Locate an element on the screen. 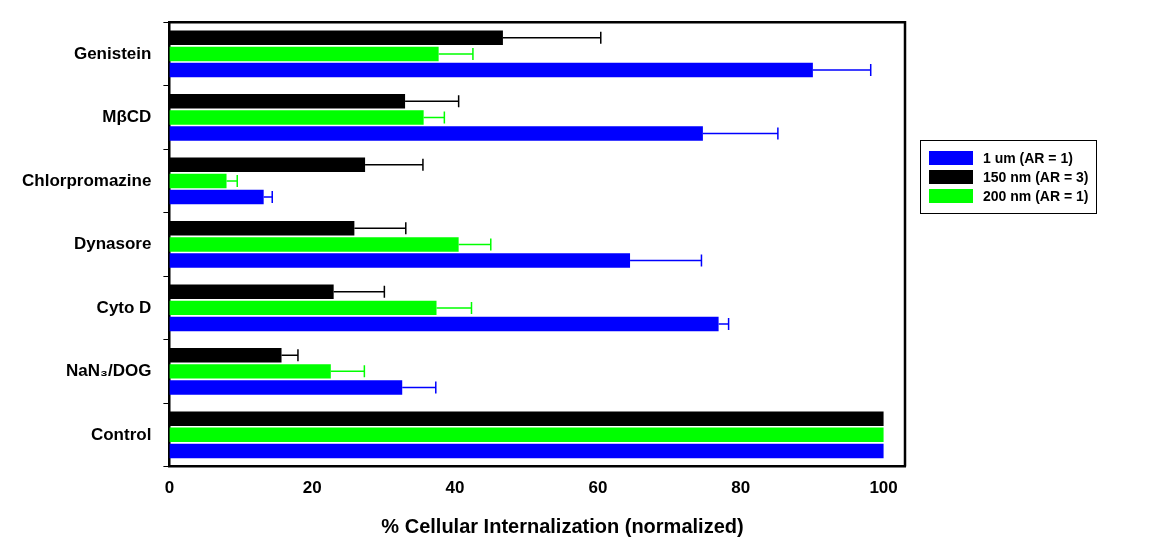 This screenshot has height=550, width=1150. y-tick-label: Control is located at coordinates (121, 434).